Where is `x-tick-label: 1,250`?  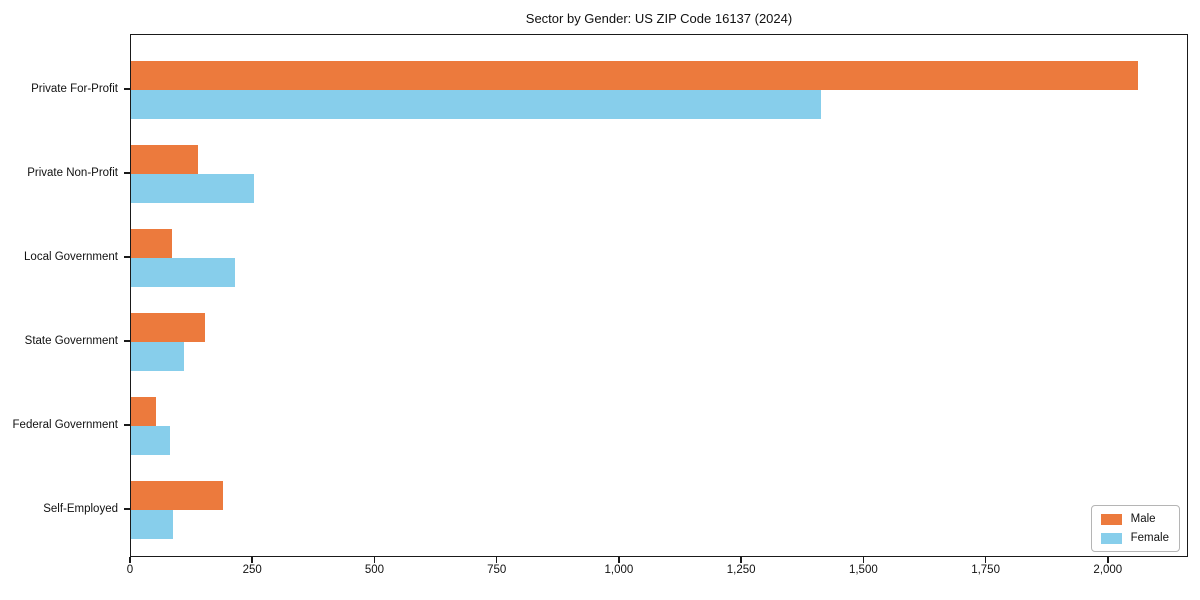 x-tick-label: 1,250 is located at coordinates (741, 570).